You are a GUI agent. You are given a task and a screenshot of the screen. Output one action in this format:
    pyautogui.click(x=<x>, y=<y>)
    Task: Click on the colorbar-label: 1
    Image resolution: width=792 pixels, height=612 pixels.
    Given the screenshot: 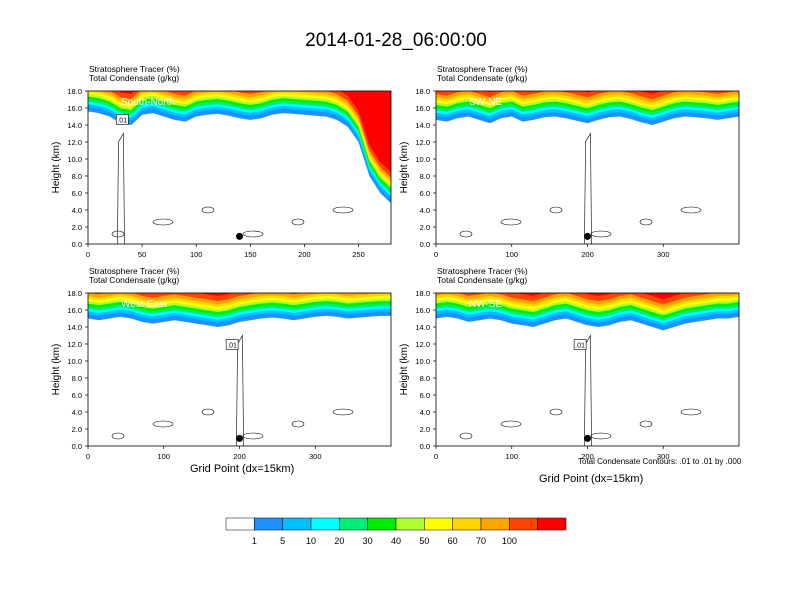 What is the action you would take?
    pyautogui.click(x=254, y=541)
    